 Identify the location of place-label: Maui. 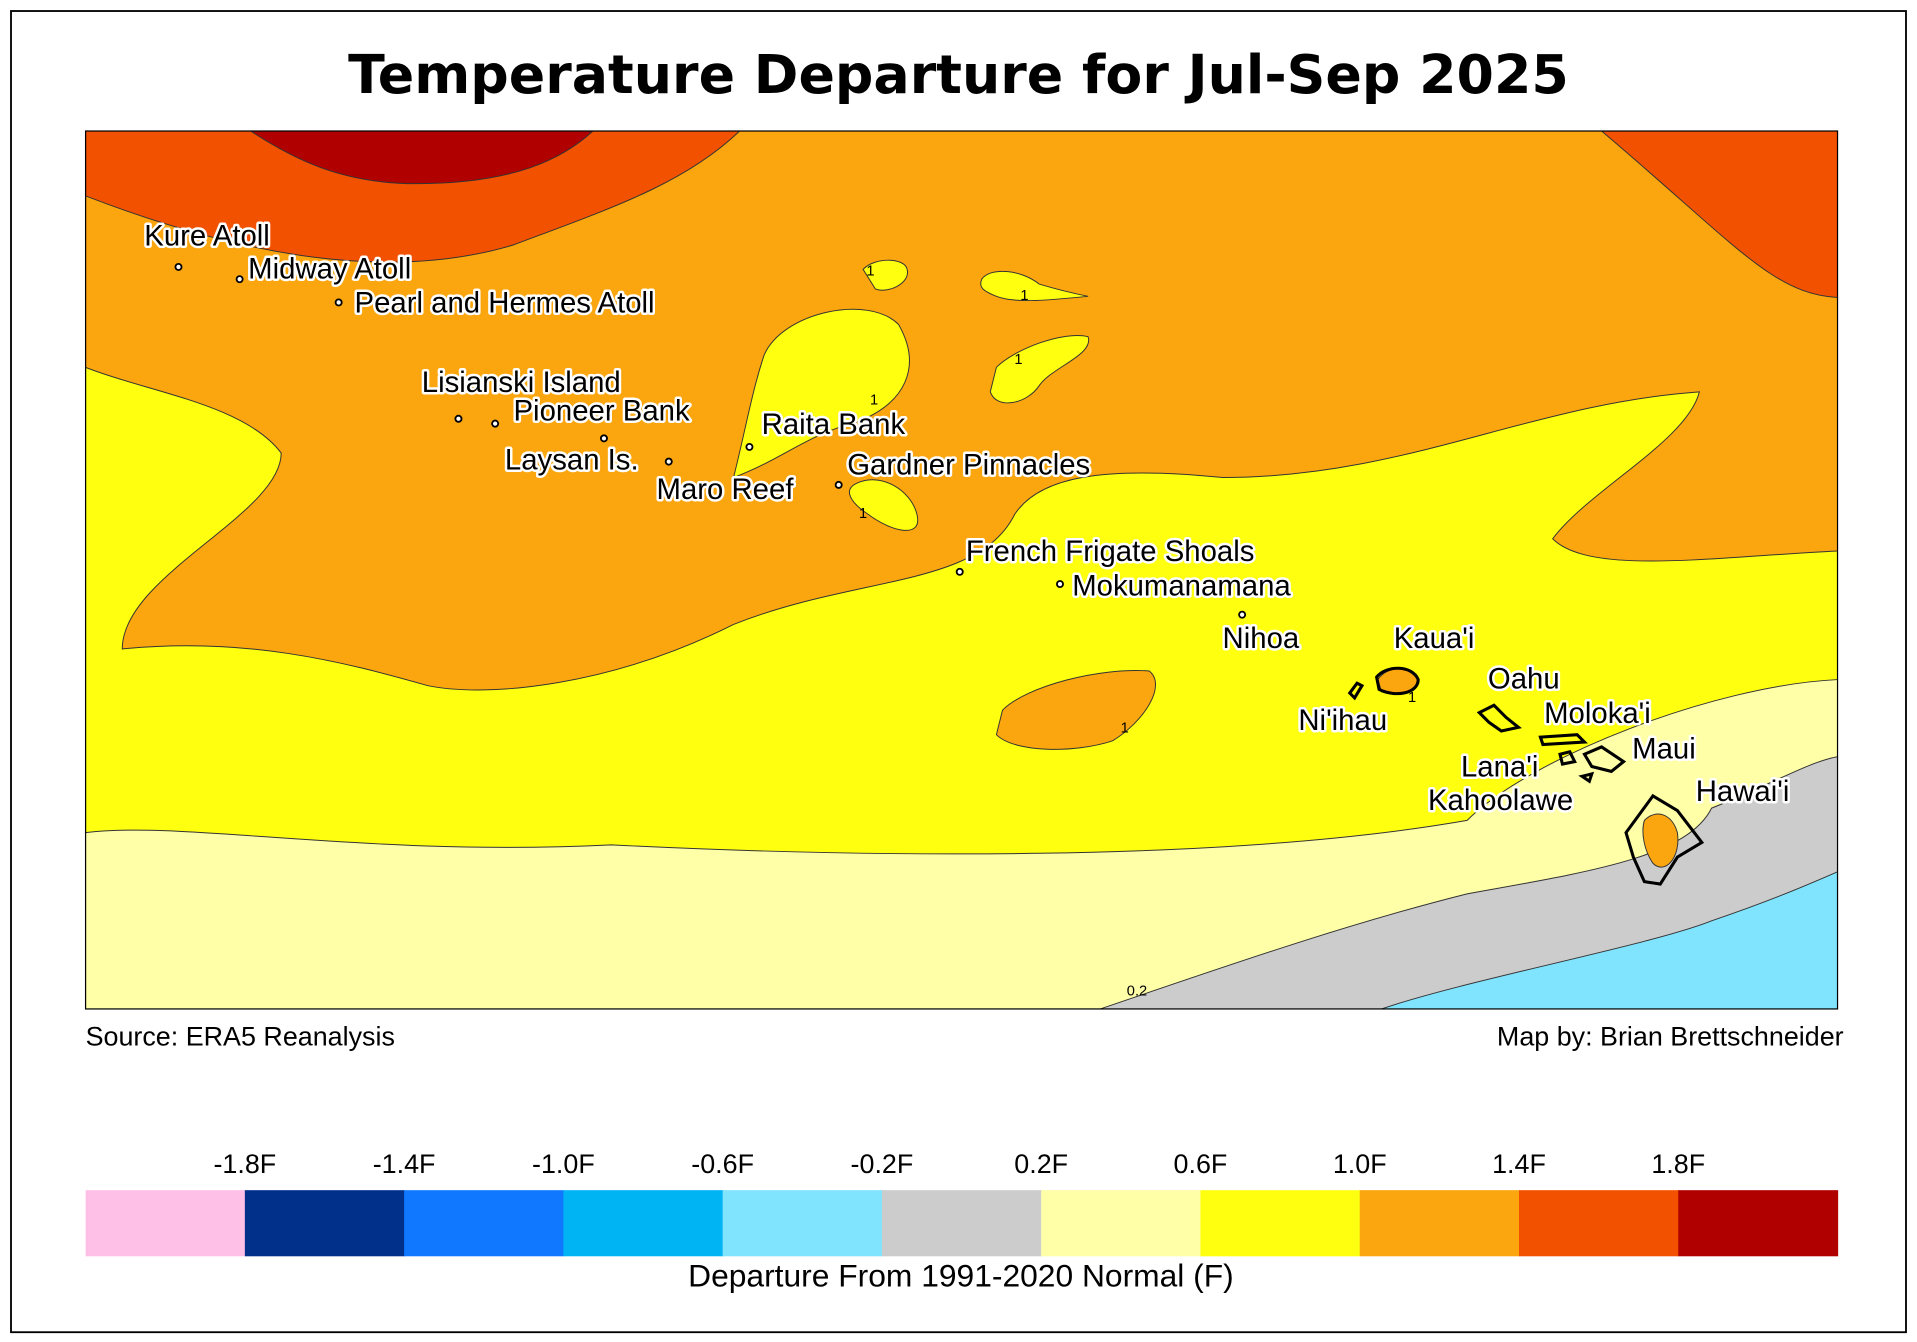
(1664, 748).